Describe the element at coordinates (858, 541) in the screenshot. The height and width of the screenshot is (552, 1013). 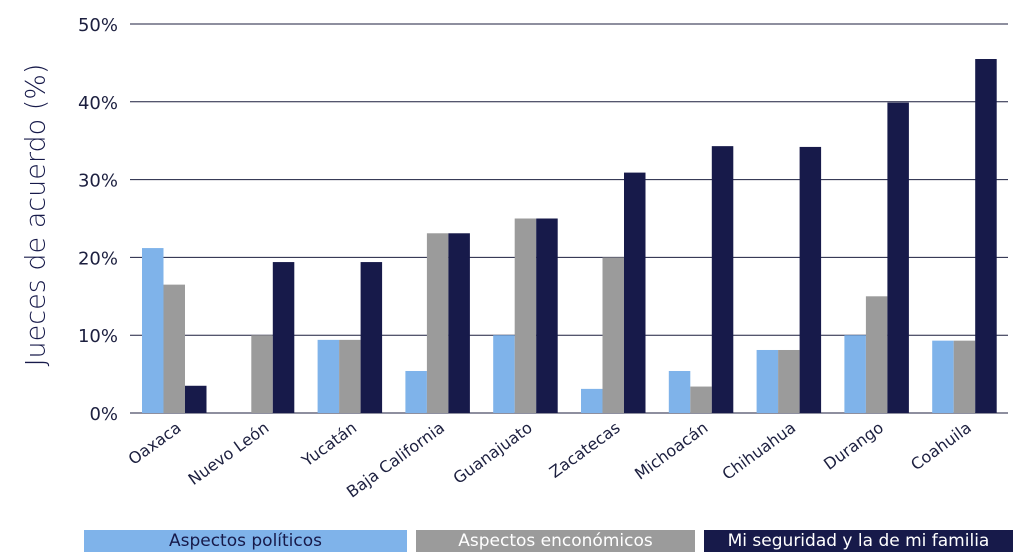
I see `legend-item-mi-seguridad: Mi seguridad y la de mi familia` at that location.